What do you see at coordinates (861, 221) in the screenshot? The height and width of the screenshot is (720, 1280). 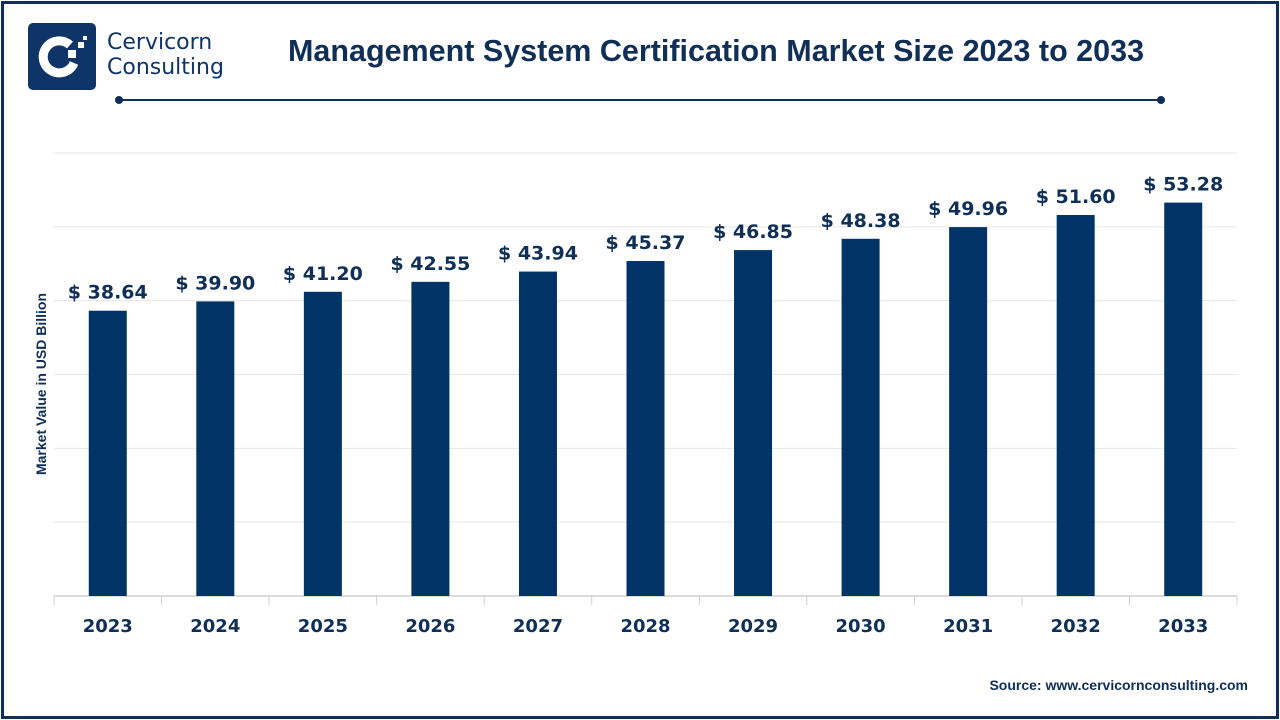 I see `data-label: $ 48.38` at bounding box center [861, 221].